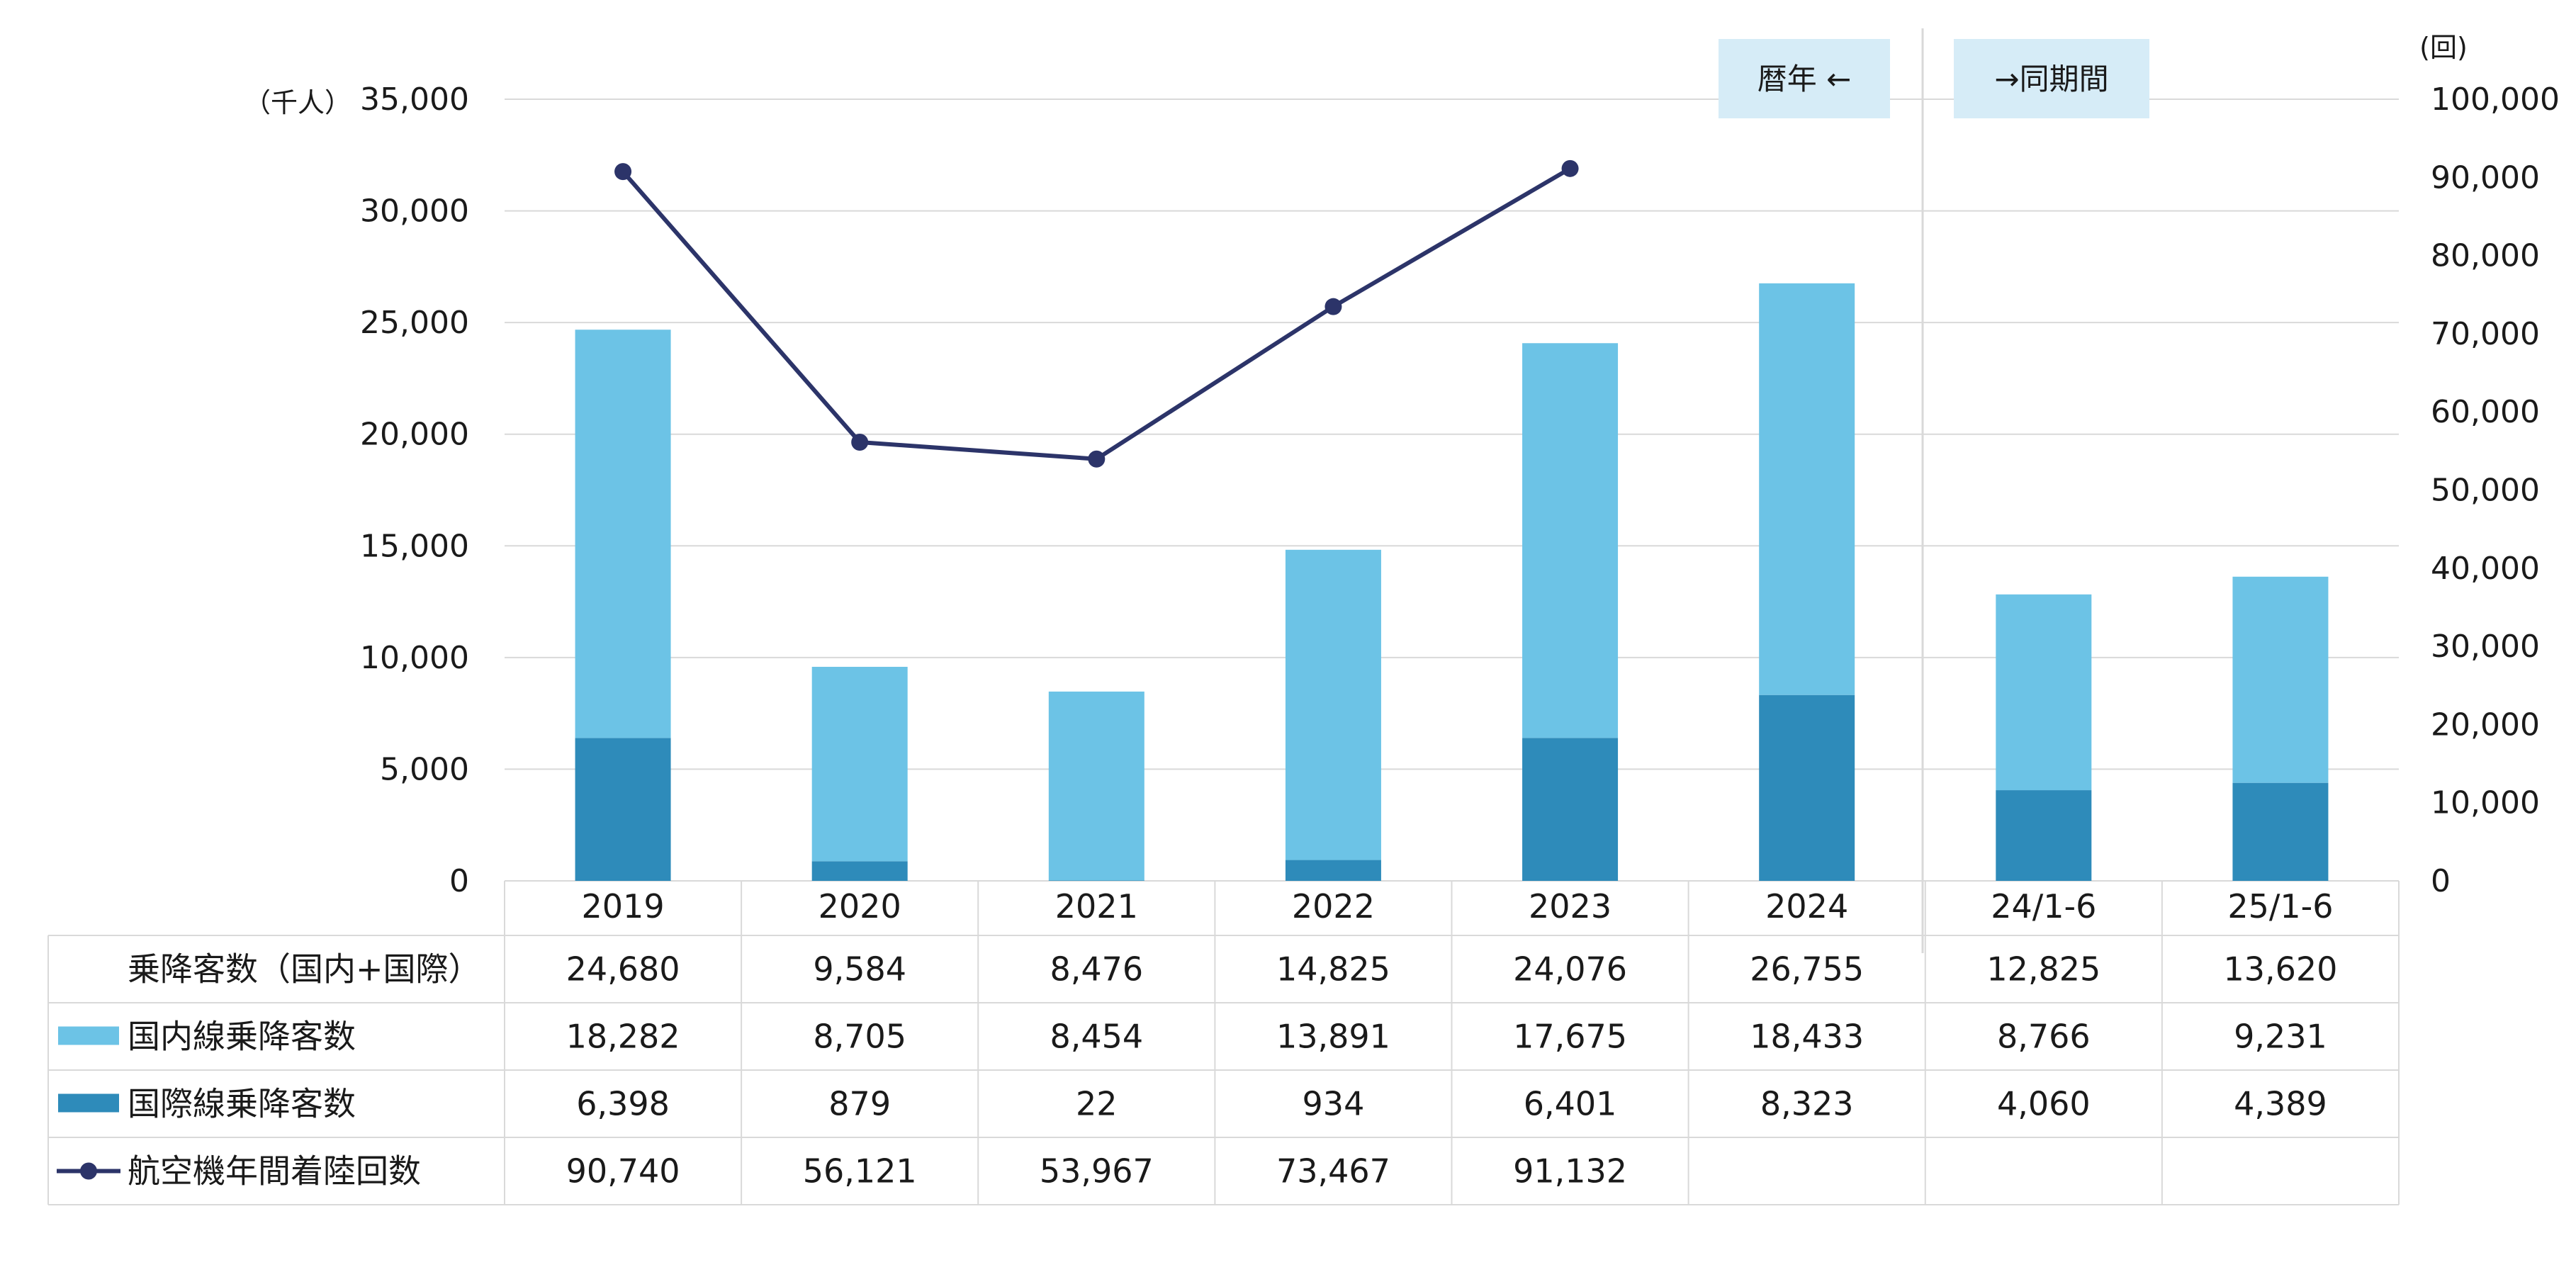 This screenshot has height=1277, width=2576. I want to click on table-cell: 73,467, so click(1333, 1171).